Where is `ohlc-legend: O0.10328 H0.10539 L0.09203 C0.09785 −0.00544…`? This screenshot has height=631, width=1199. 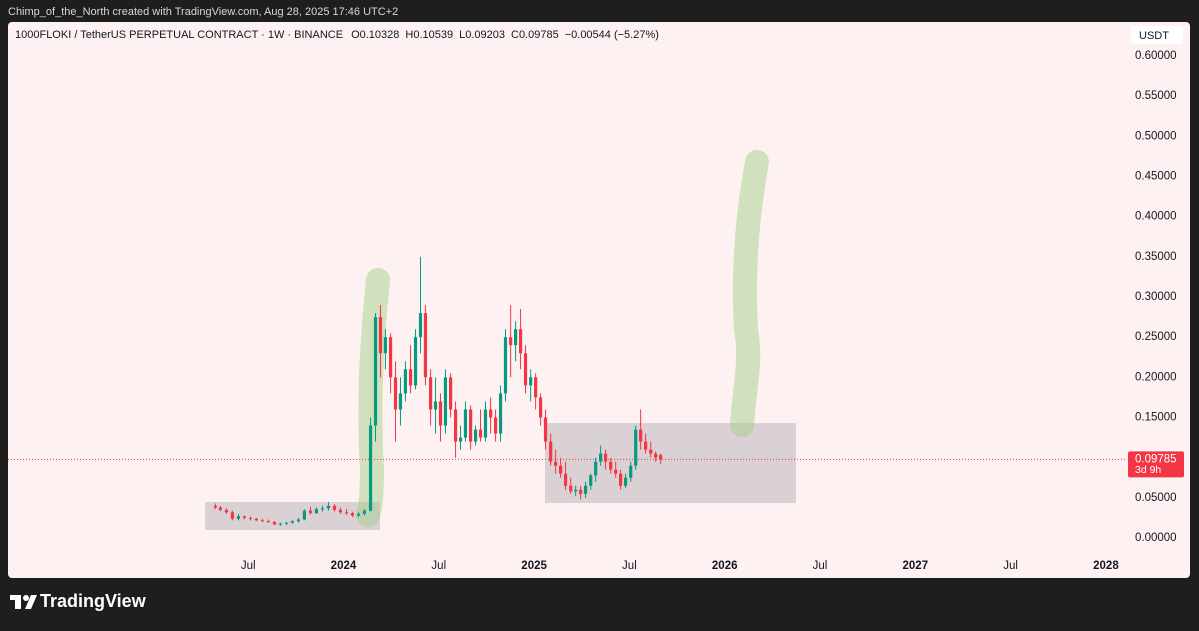
ohlc-legend: O0.10328 H0.10539 L0.09203 C0.09785 −0.00544… is located at coordinates (505, 35).